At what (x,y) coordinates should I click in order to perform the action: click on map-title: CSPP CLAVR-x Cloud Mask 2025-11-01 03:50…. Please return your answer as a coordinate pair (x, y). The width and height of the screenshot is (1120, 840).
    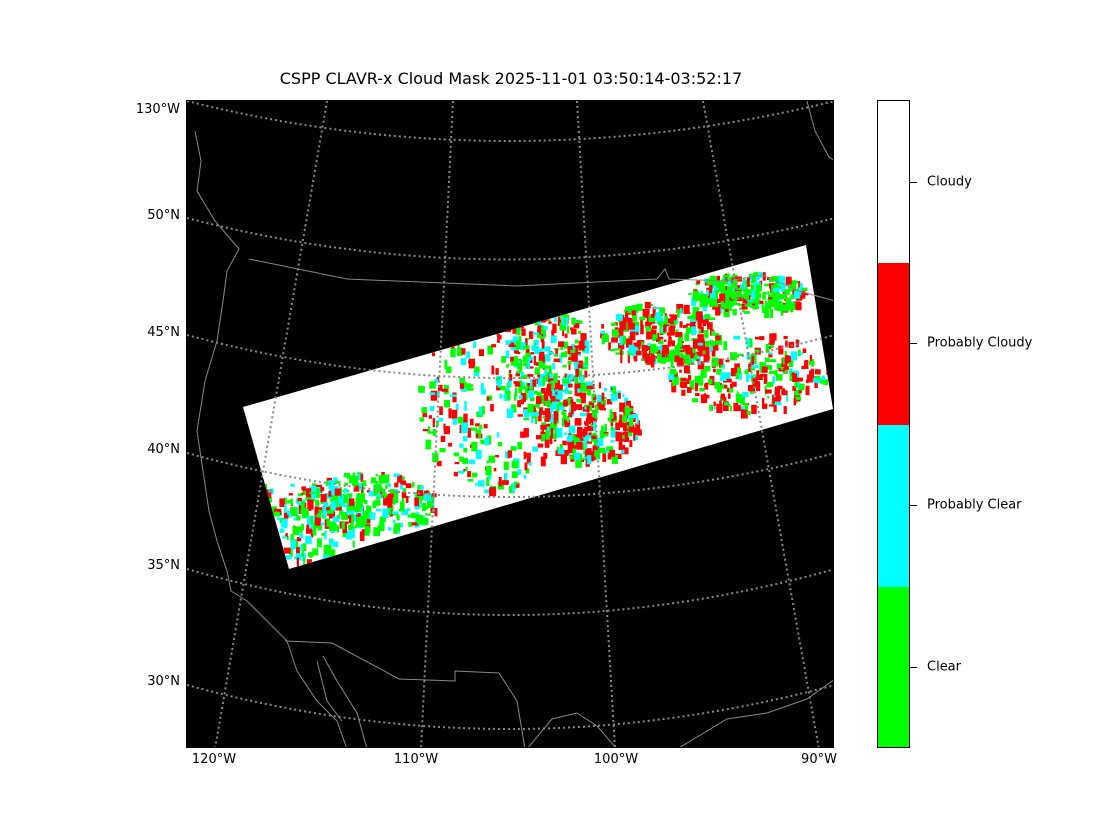
    Looking at the image, I should click on (511, 78).